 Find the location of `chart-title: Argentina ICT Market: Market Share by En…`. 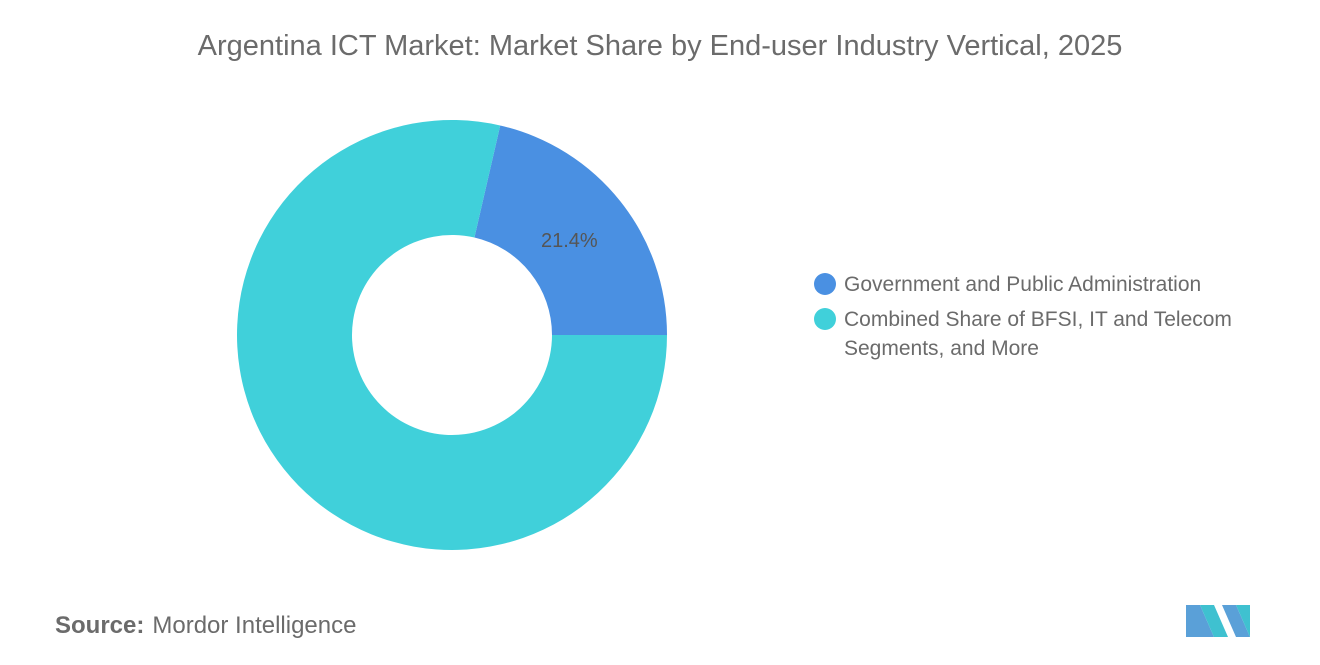

chart-title: Argentina ICT Market: Market Share by En… is located at coordinates (660, 46).